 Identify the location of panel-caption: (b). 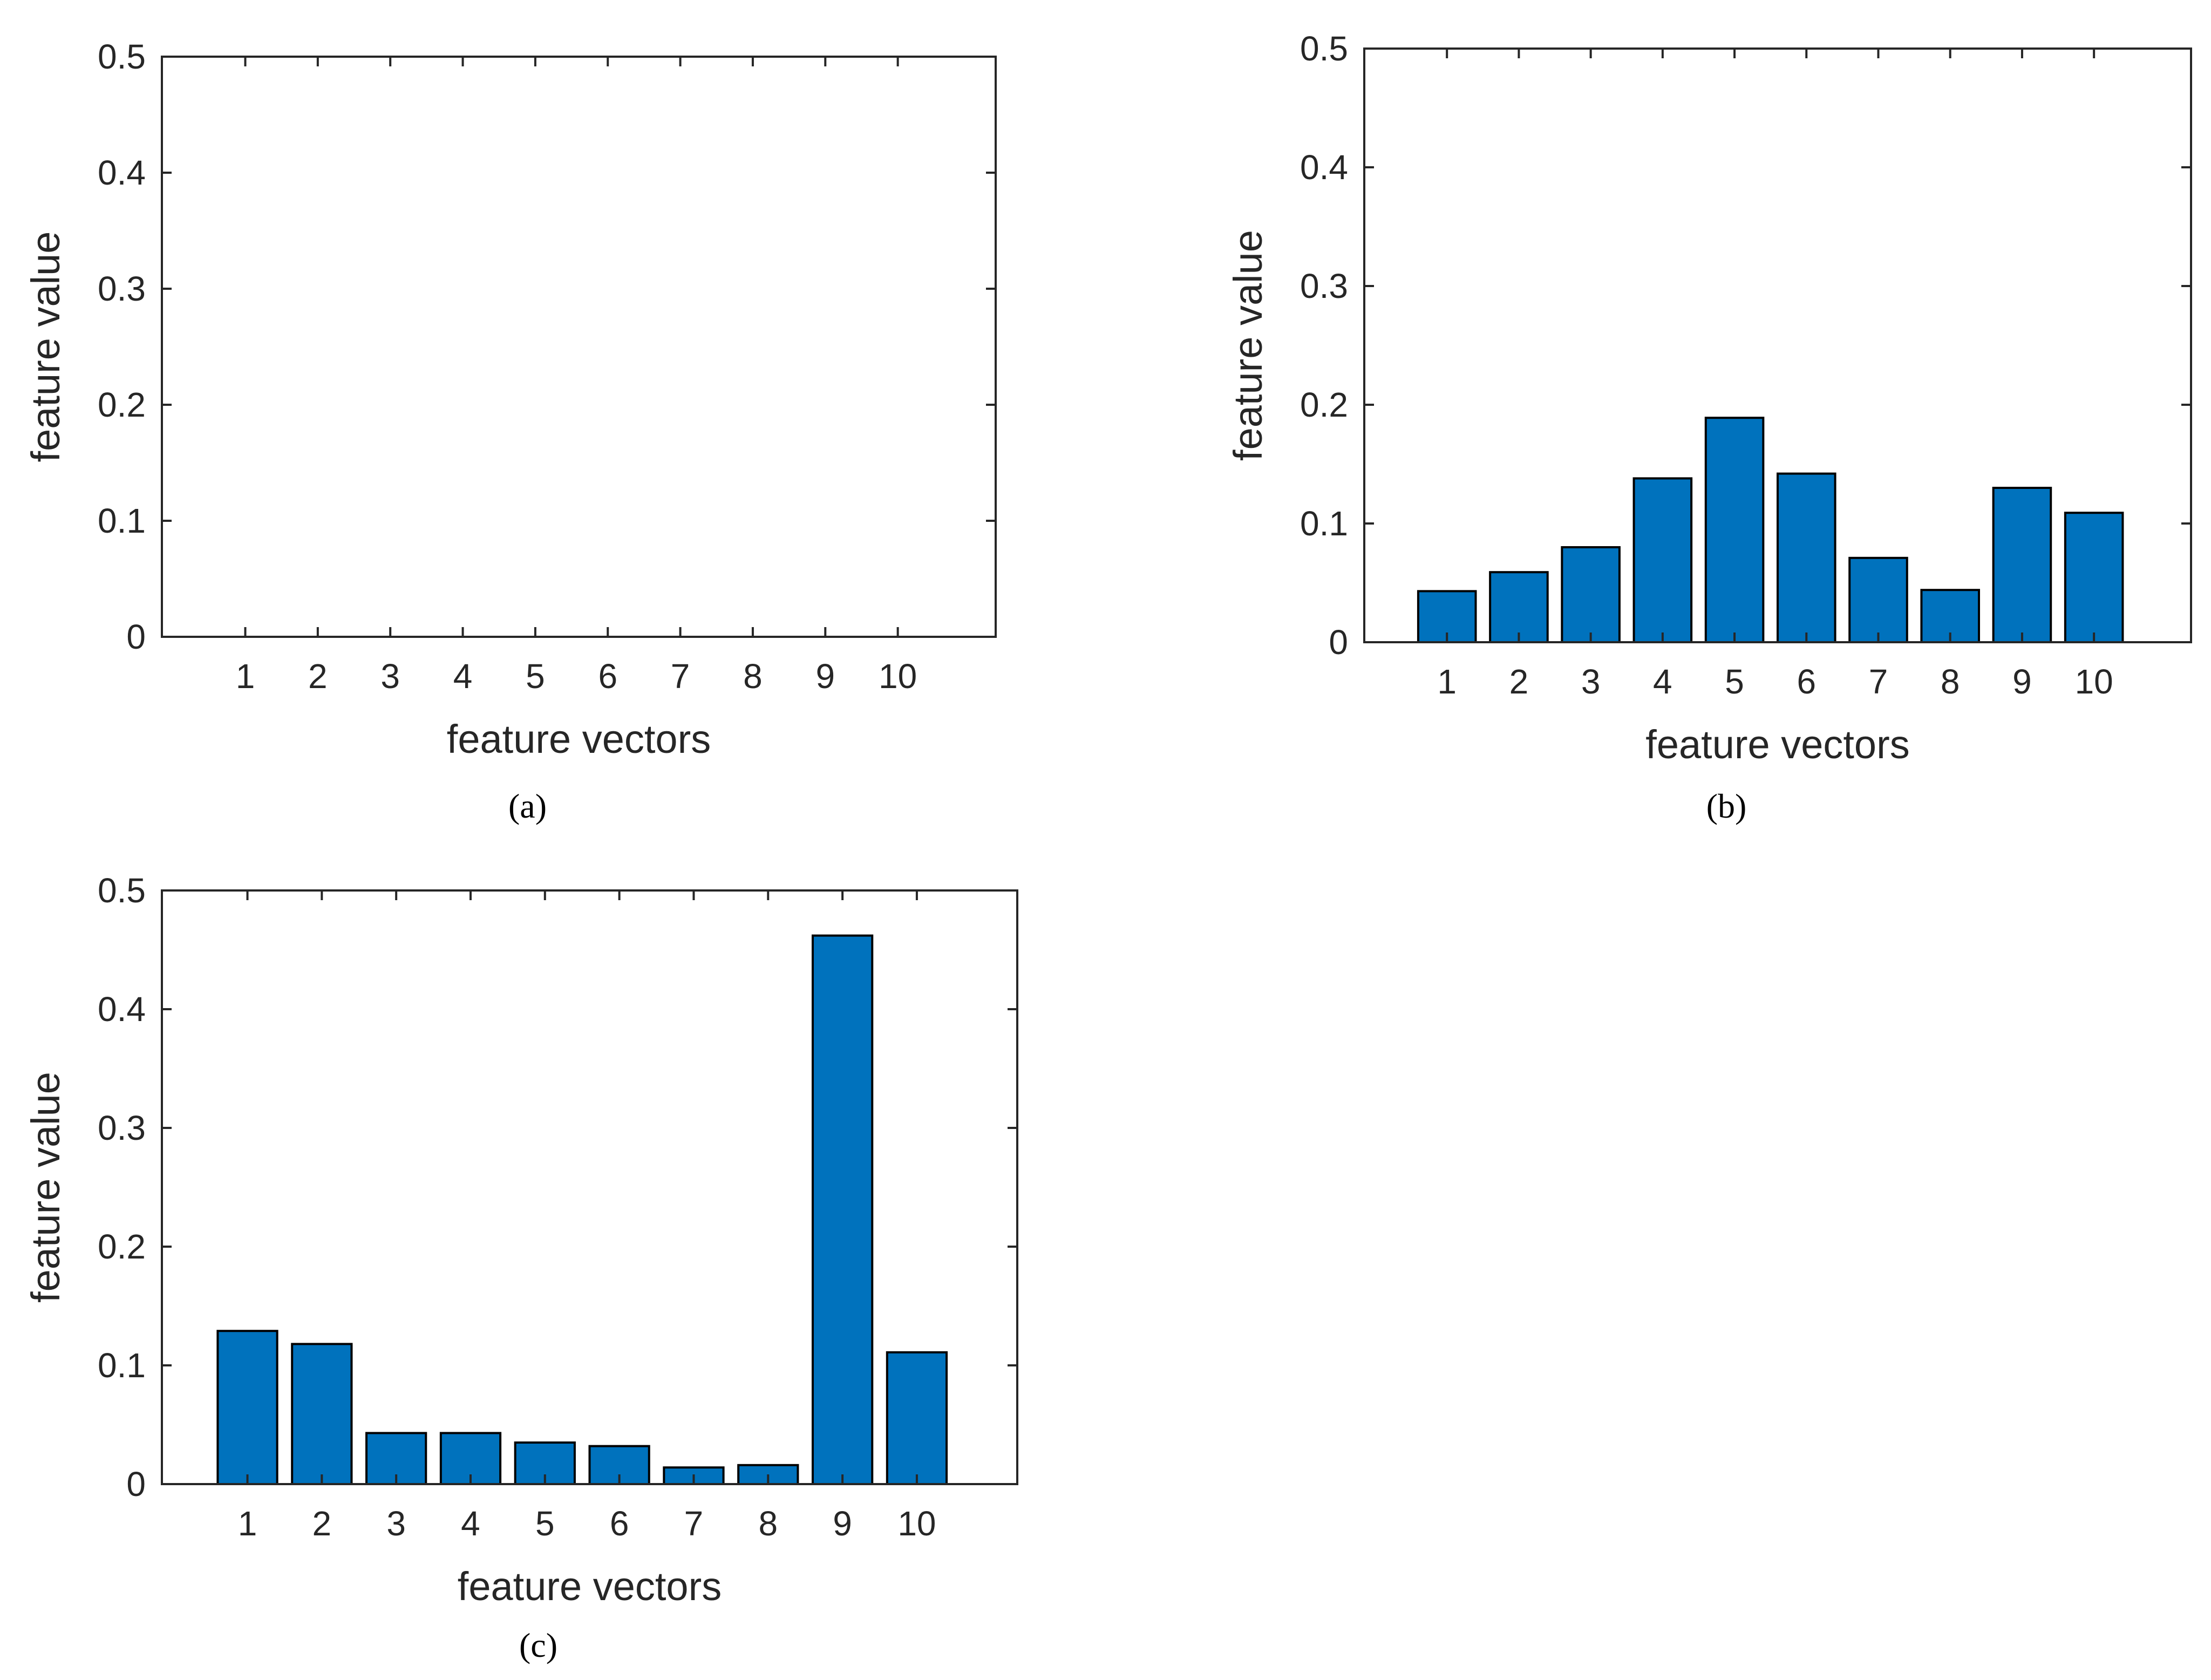
(1726, 806).